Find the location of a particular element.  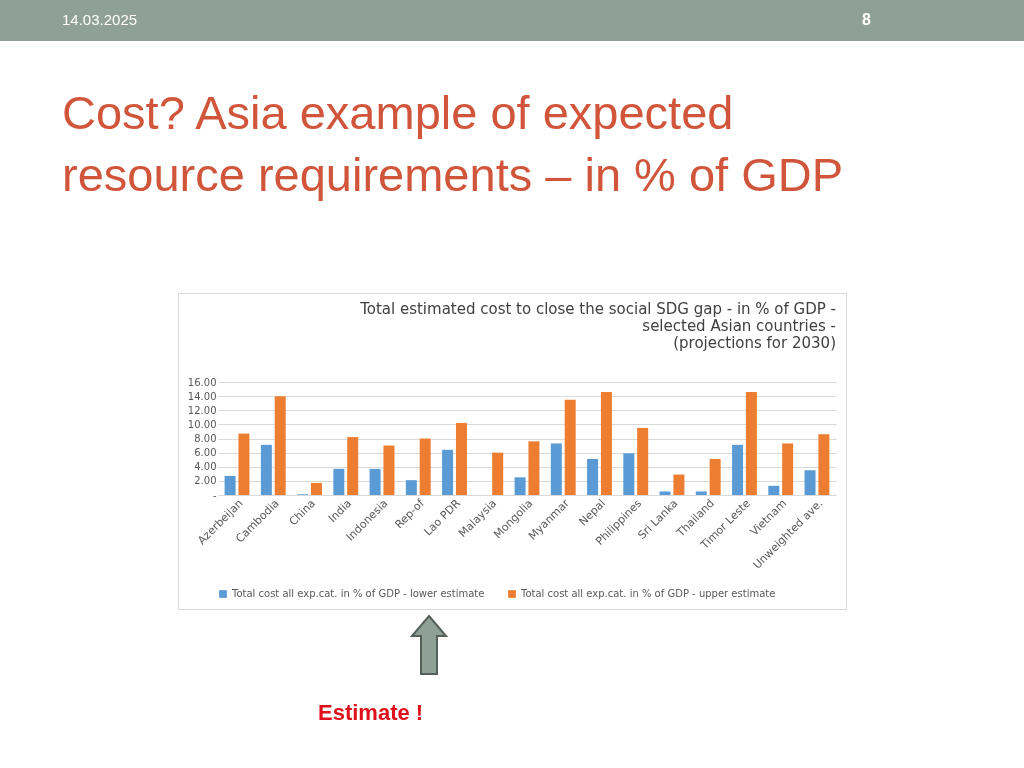

text: Estimate ! is located at coordinates (371, 713).